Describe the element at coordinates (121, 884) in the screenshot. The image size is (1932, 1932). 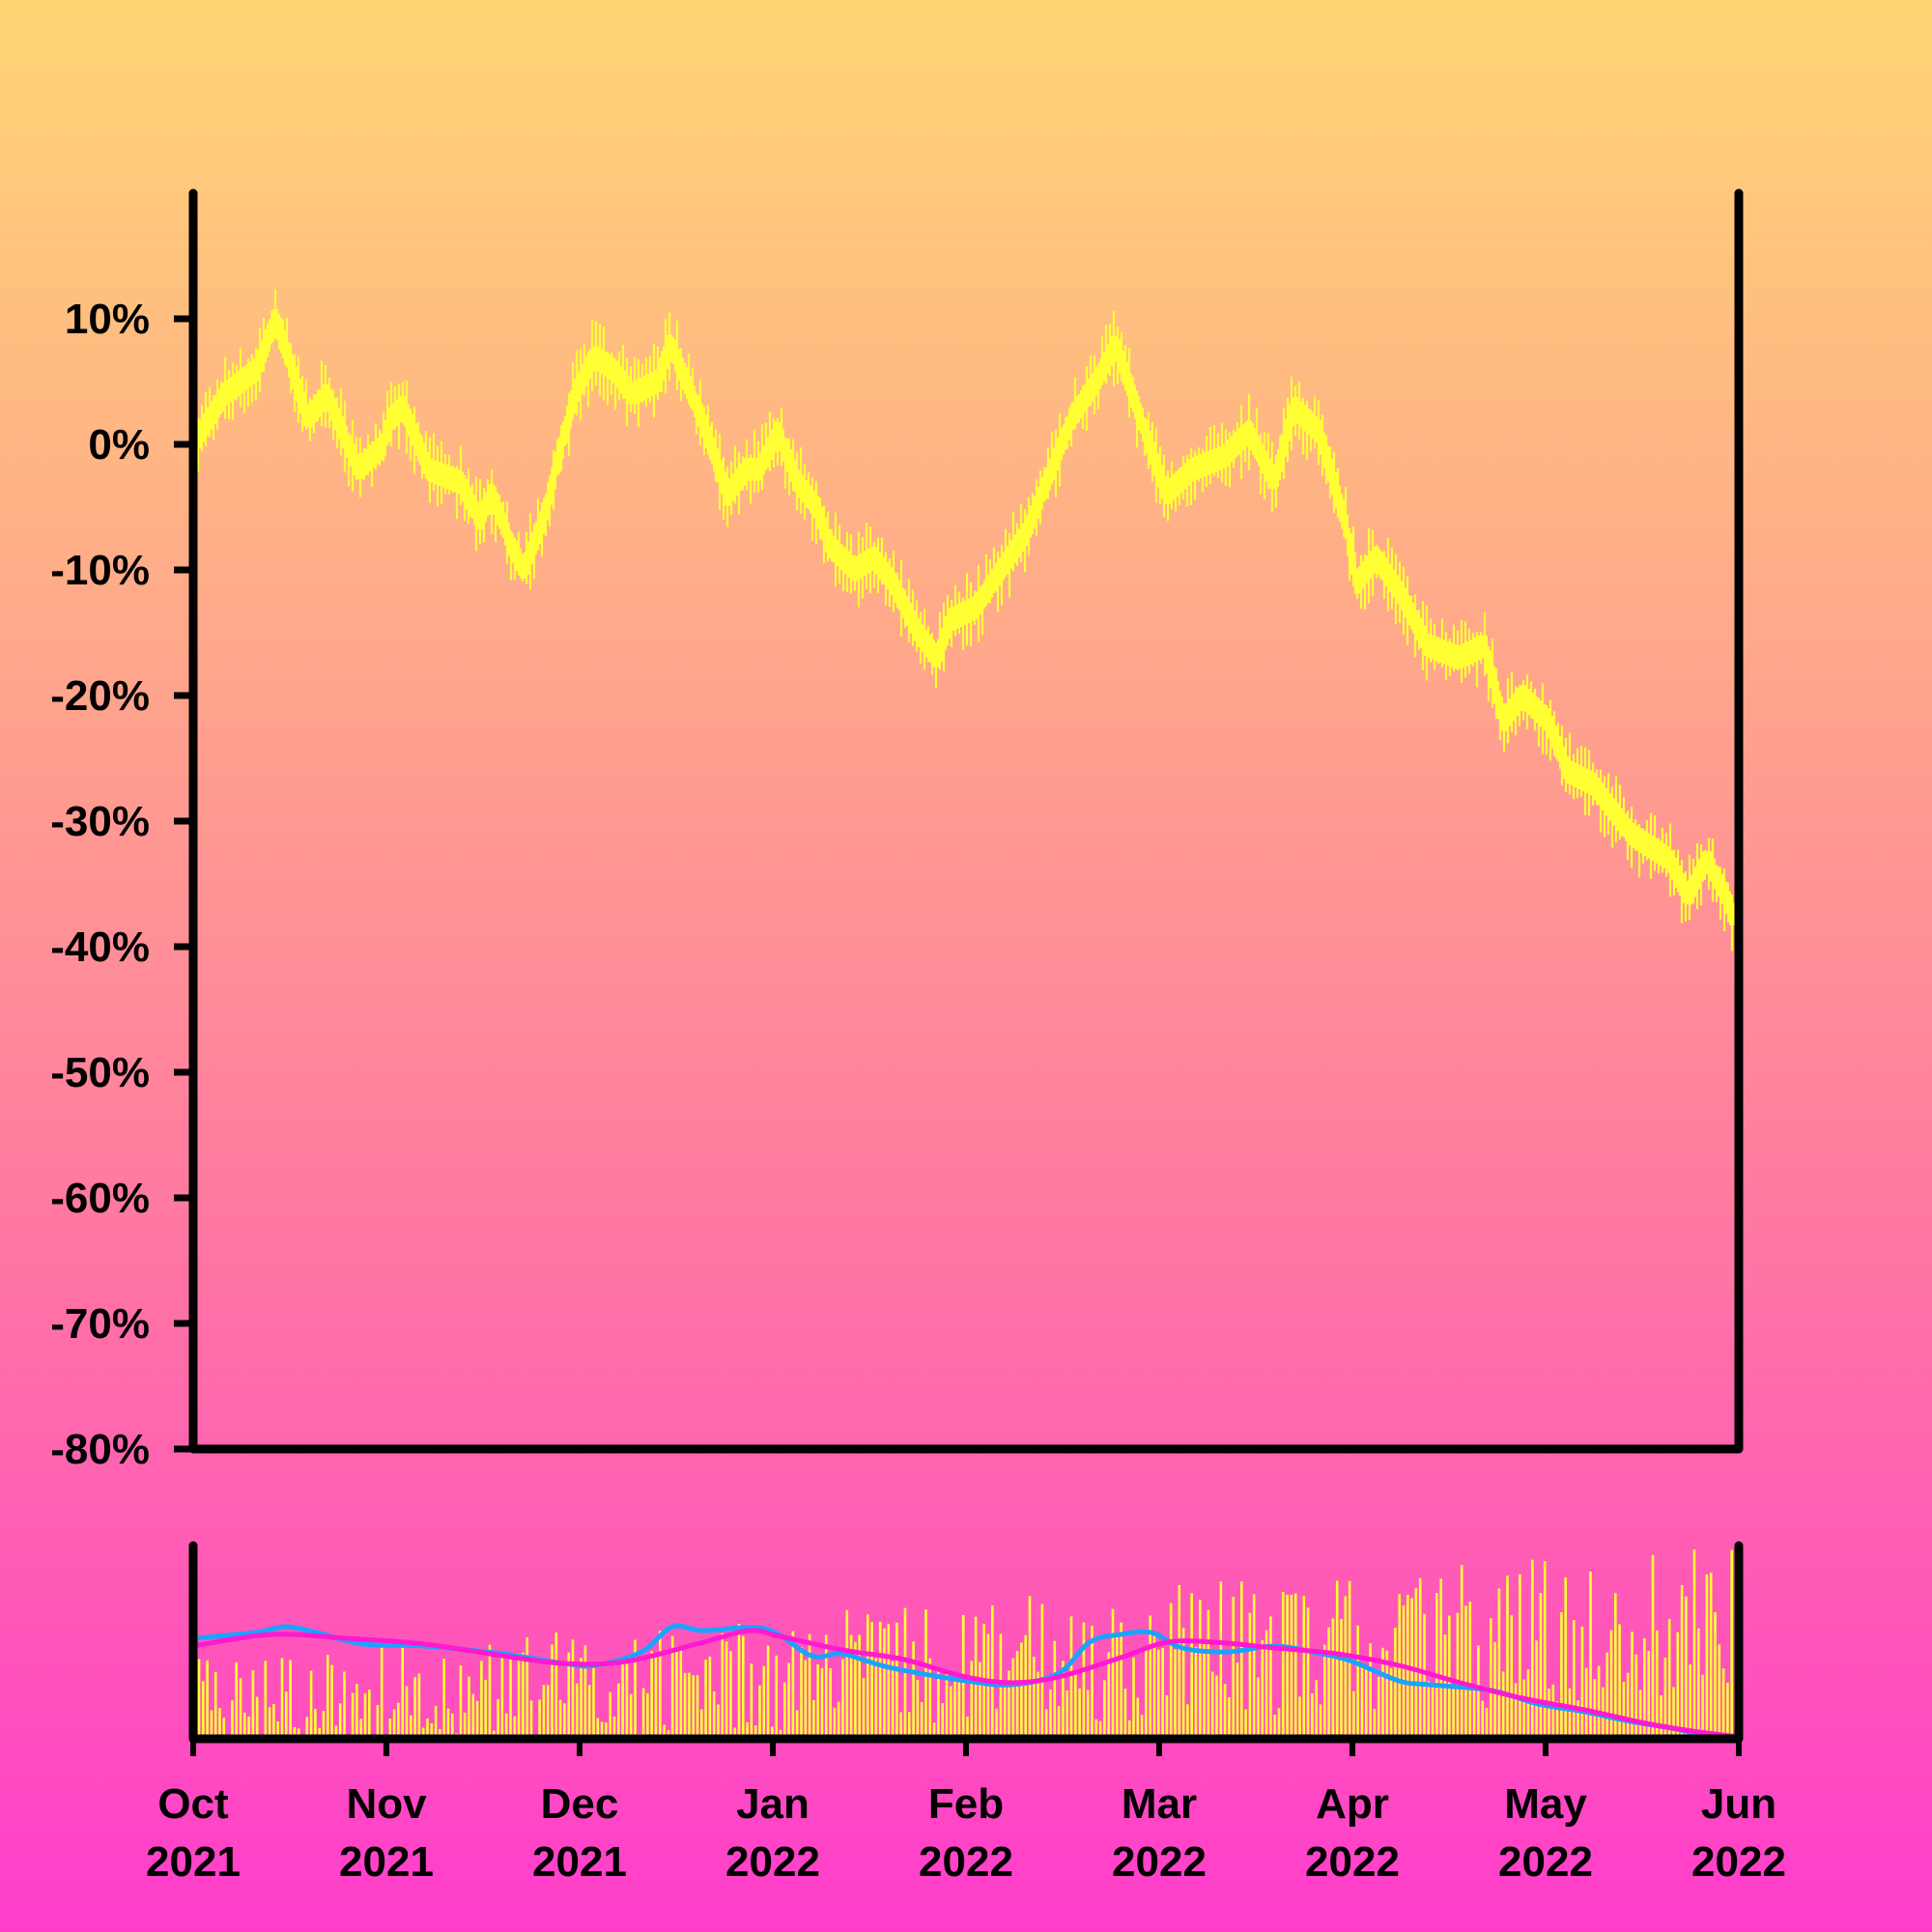
I see `y-axis: 10% 0% -10% -20% -30% -40% -50% -60% -70% -80%` at that location.